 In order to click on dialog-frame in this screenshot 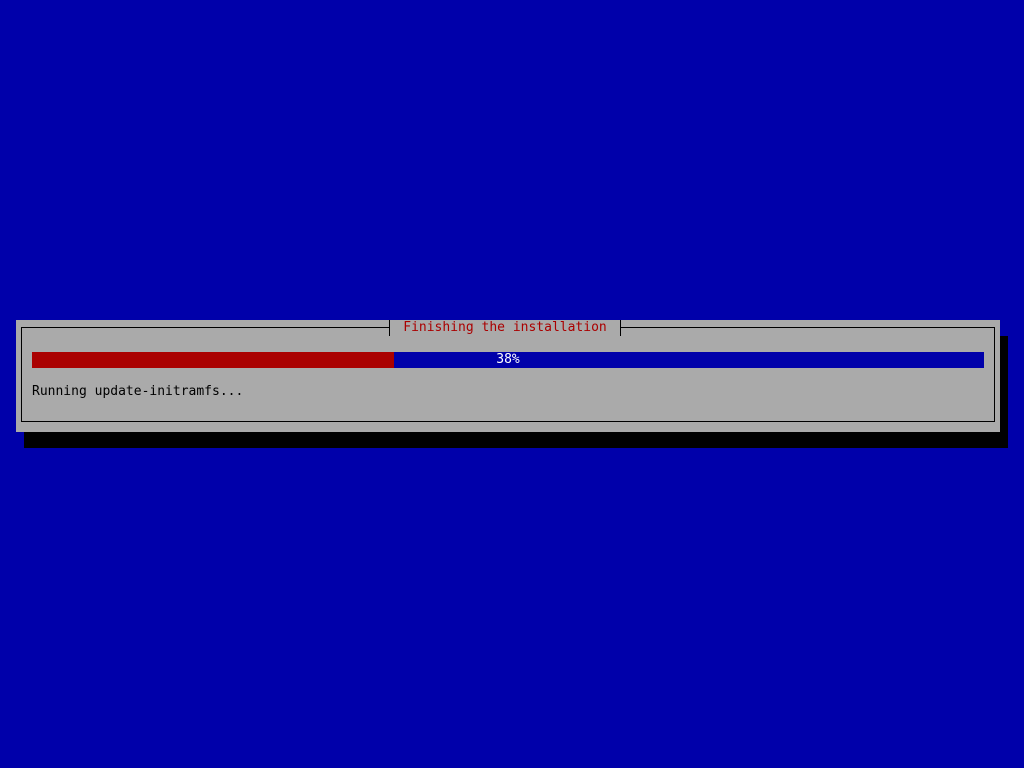, I will do `click(508, 374)`.